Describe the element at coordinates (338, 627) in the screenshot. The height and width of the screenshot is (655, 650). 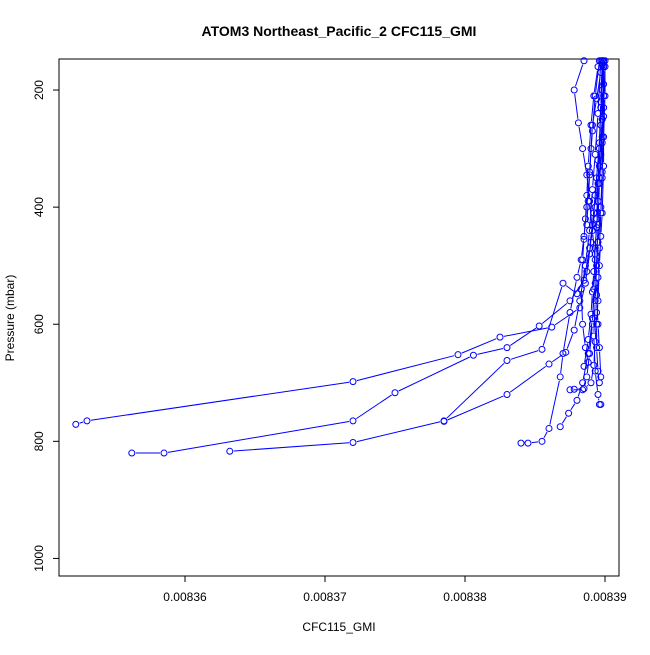
I see `x-axis-label: CFC115_GMI` at that location.